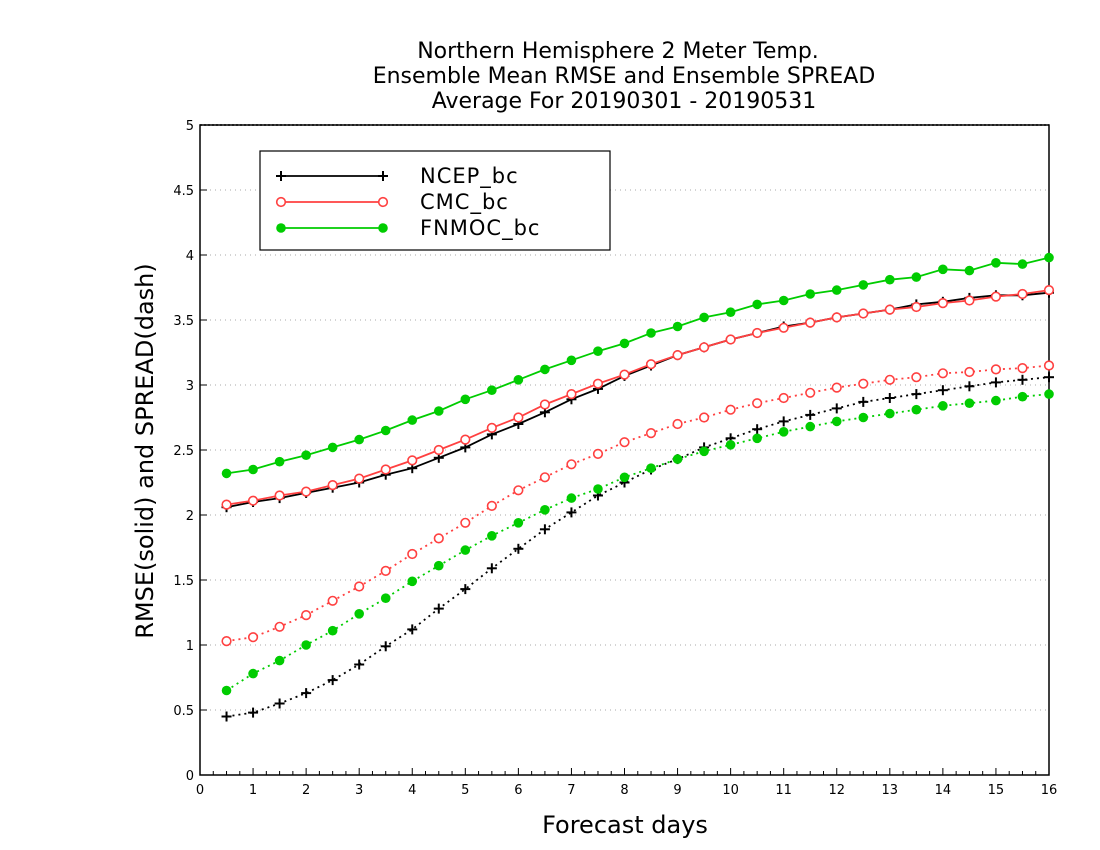 This screenshot has width=1100, height=850. Describe the element at coordinates (518, 790) in the screenshot. I see `x-tick-label: 6` at that location.